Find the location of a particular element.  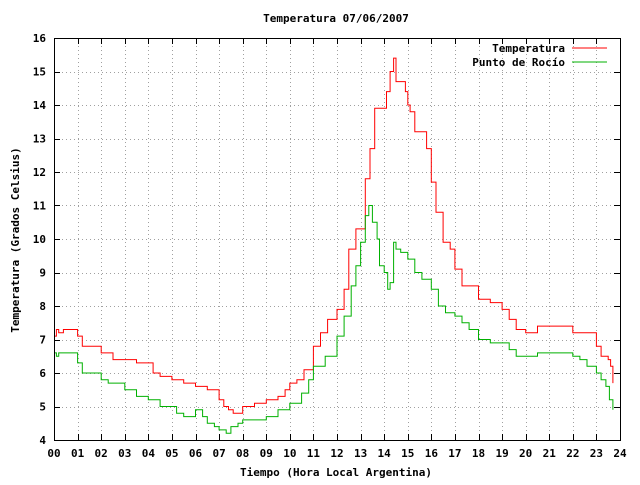

y-tick-label: 10 is located at coordinates (39, 239).